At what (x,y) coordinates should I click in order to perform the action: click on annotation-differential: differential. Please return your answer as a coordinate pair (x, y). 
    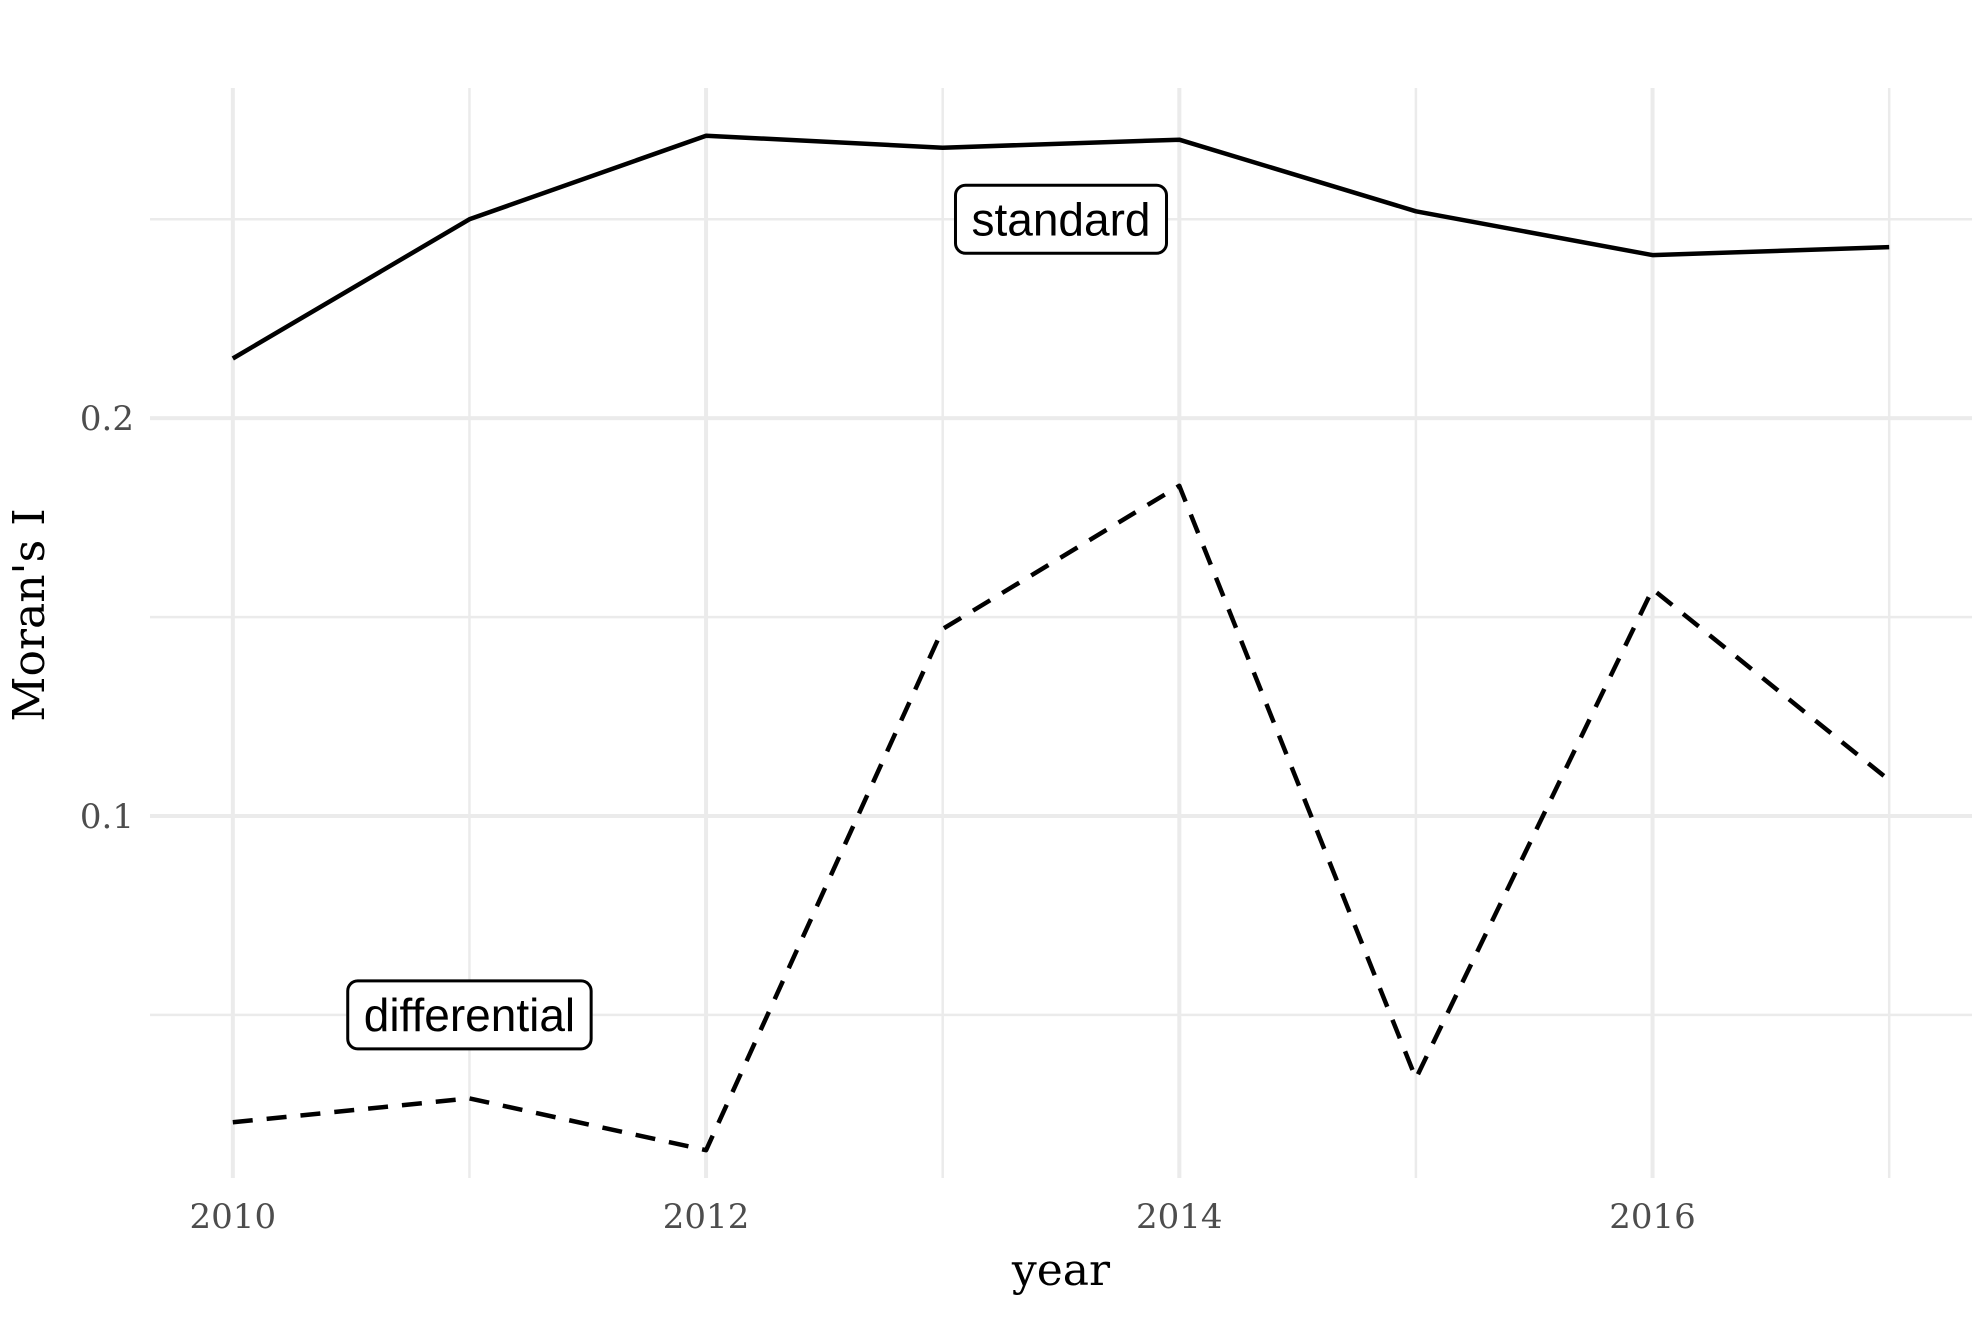
    Looking at the image, I should click on (469, 1015).